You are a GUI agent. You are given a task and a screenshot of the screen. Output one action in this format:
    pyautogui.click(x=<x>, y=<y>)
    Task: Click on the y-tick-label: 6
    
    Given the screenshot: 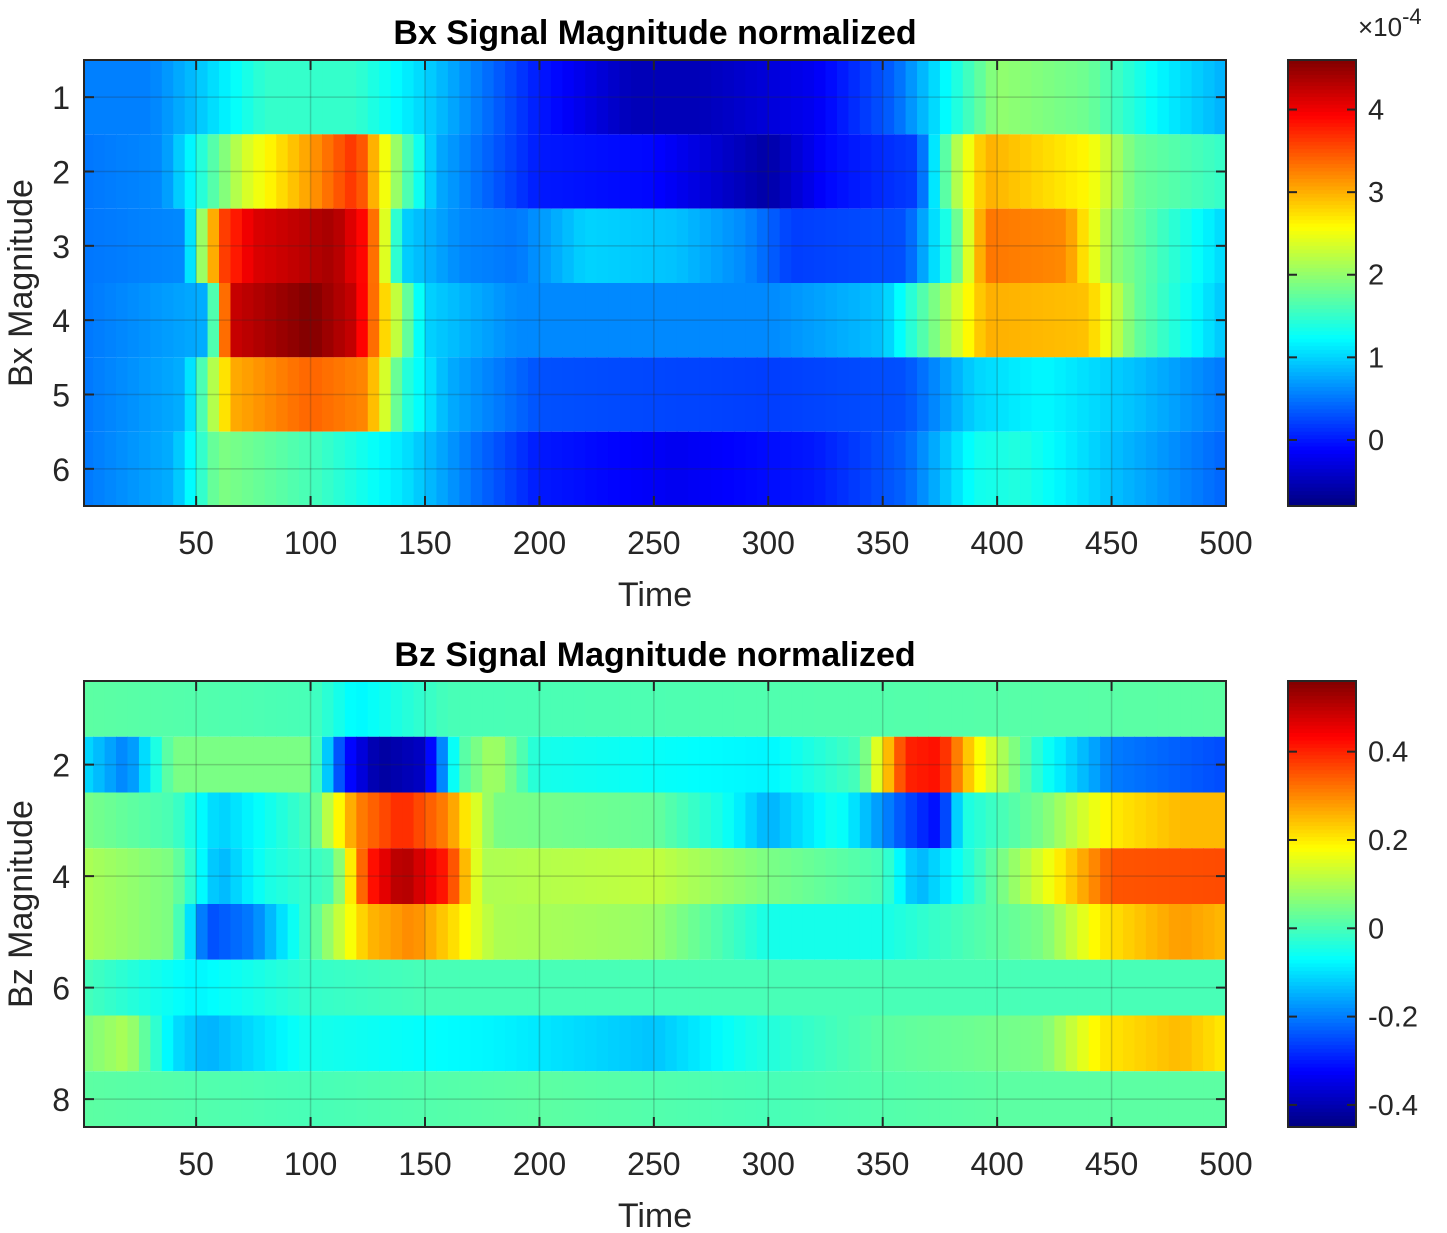 What is the action you would take?
    pyautogui.click(x=61, y=470)
    